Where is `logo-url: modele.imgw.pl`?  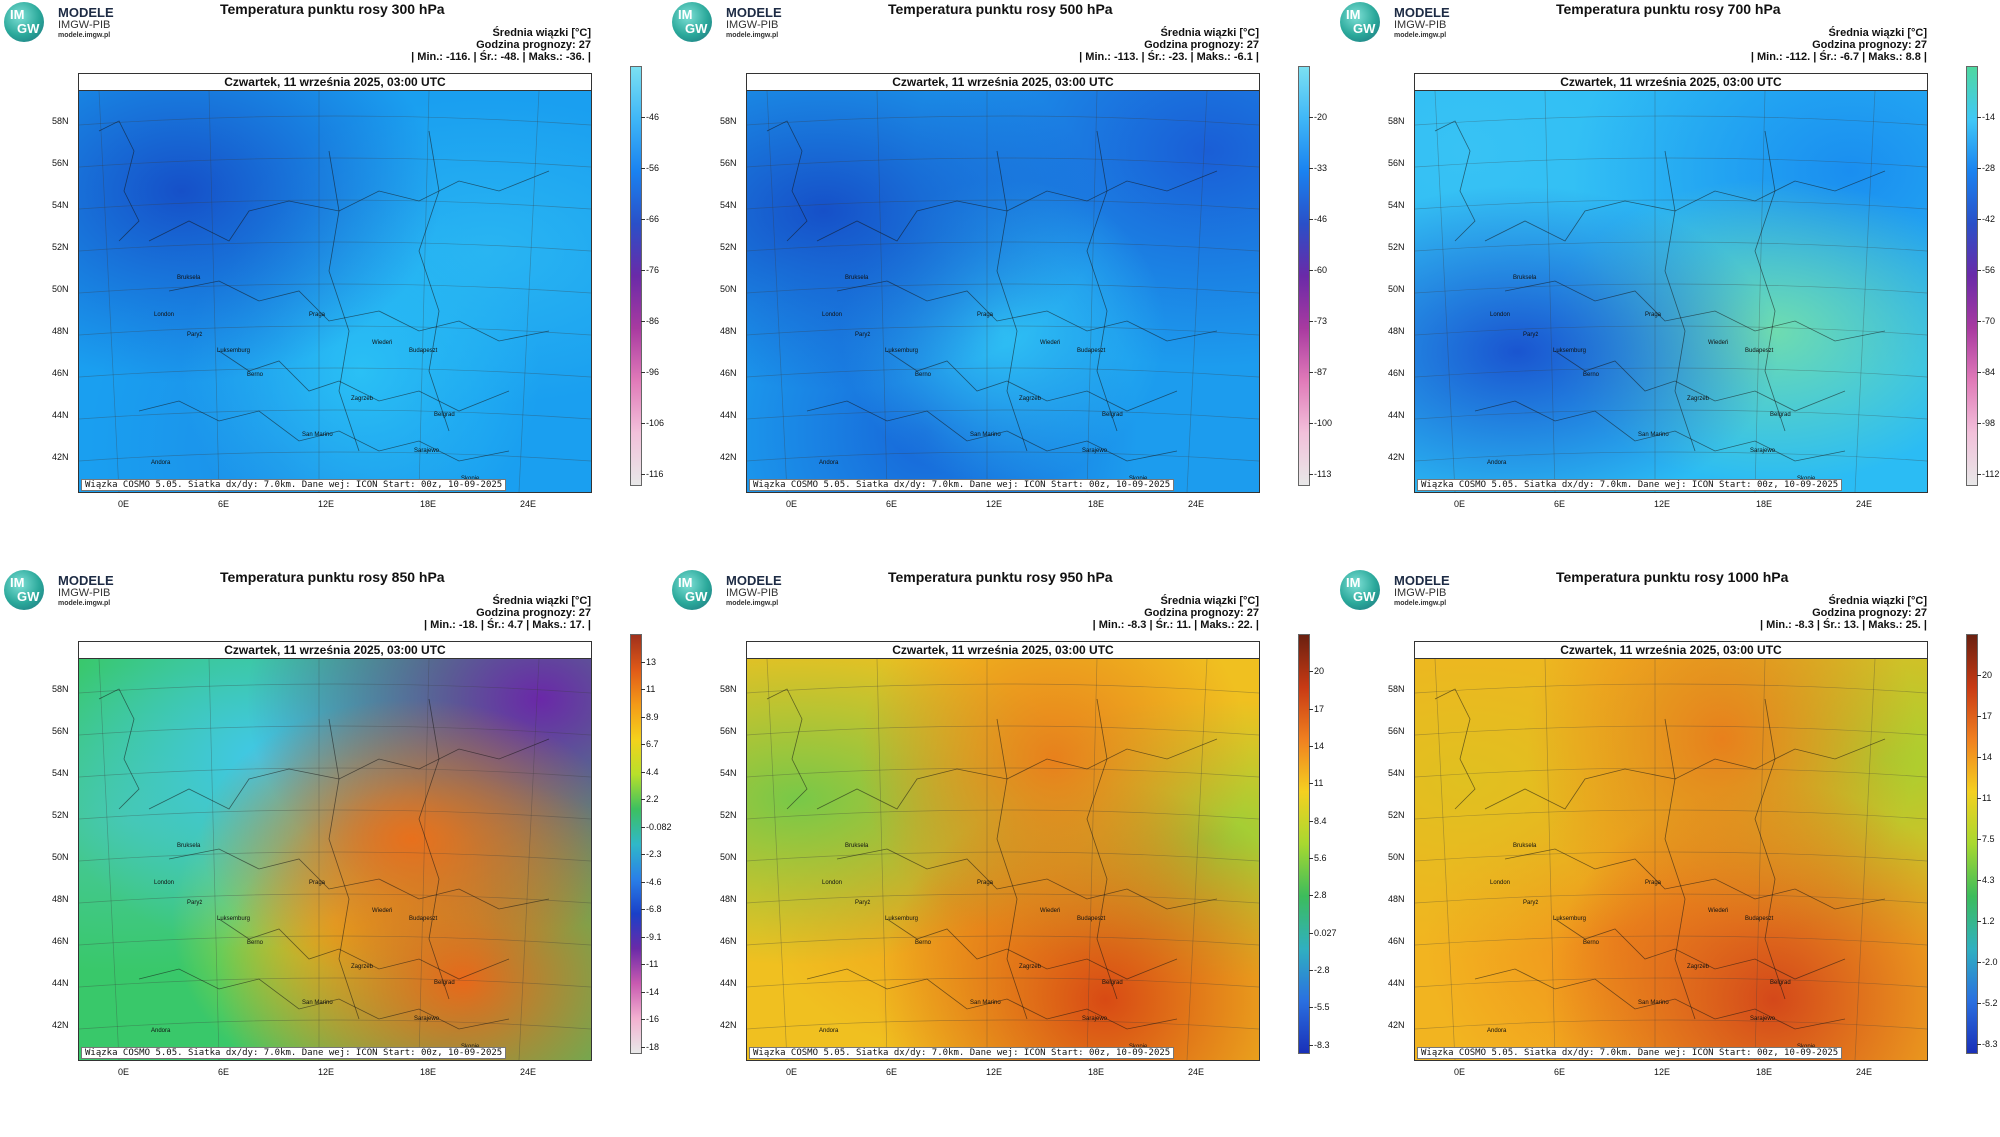 logo-url: modele.imgw.pl is located at coordinates (752, 35).